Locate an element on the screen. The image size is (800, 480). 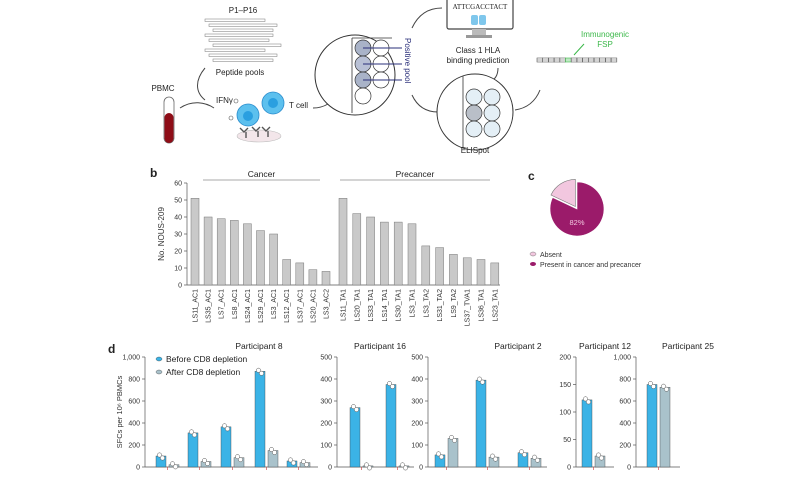
ifng-label: IFNγ is located at coordinates (224, 100).